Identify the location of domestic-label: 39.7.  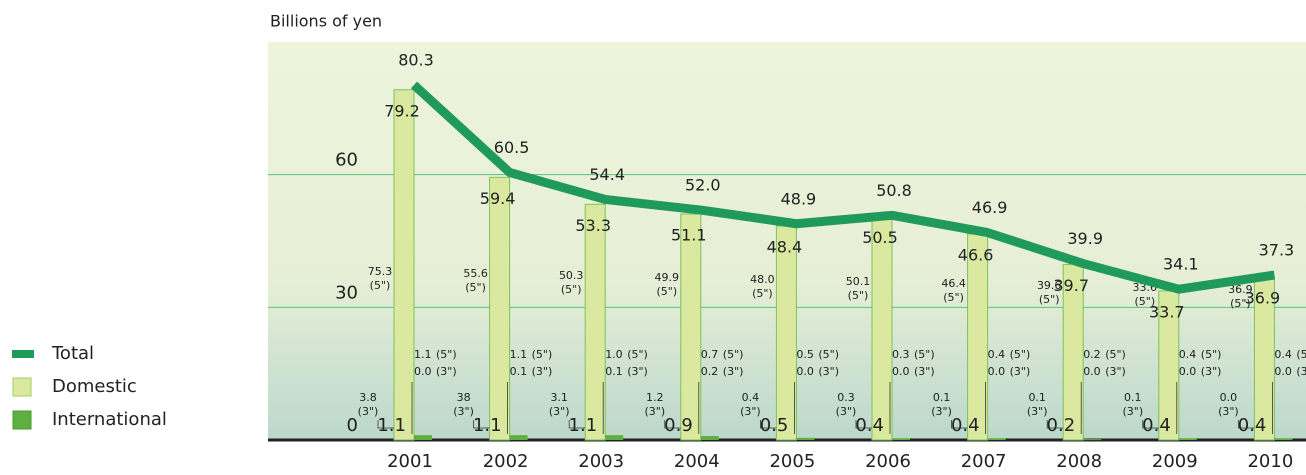
(1071, 285).